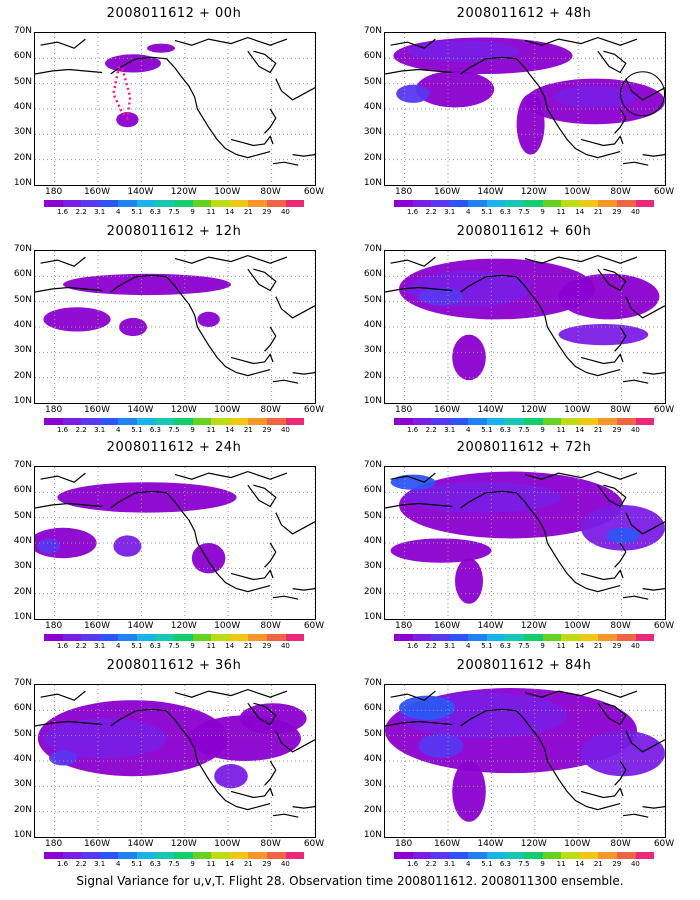 The height and width of the screenshot is (900, 700). I want to click on map-svg, so click(175, 543).